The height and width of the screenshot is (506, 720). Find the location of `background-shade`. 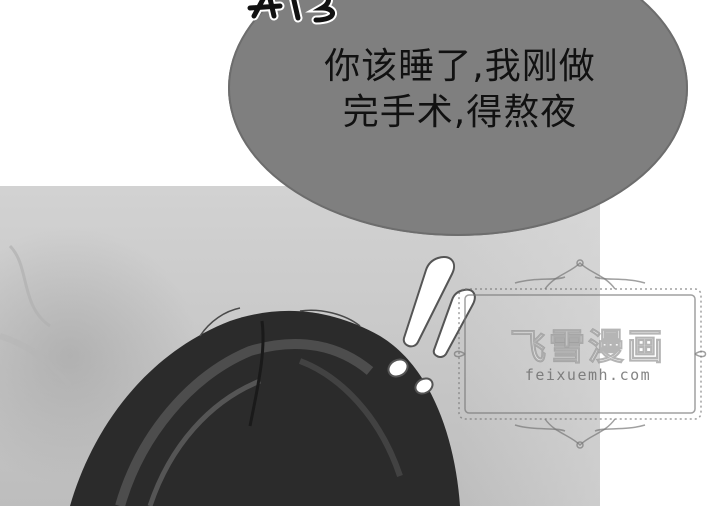

background-shade is located at coordinates (530, 346).